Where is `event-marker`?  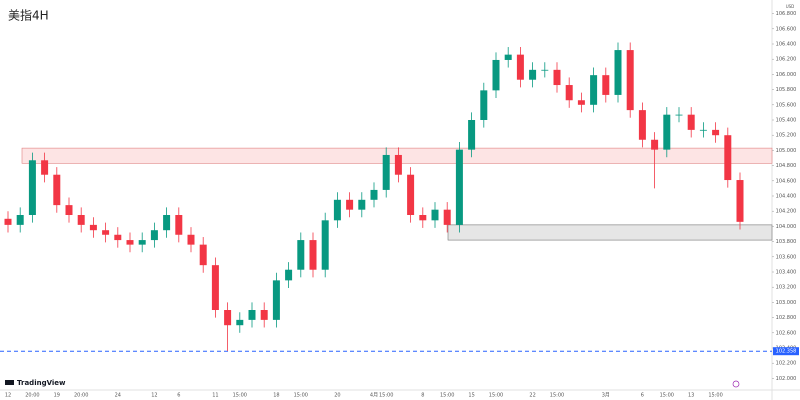
event-marker is located at coordinates (736, 384).